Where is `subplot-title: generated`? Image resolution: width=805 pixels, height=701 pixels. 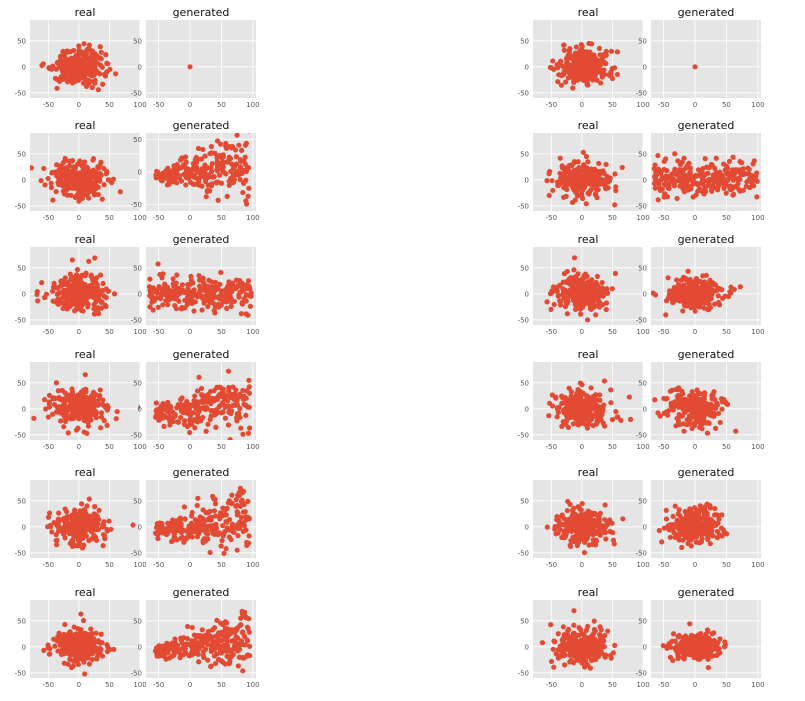 subplot-title: generated is located at coordinates (201, 354).